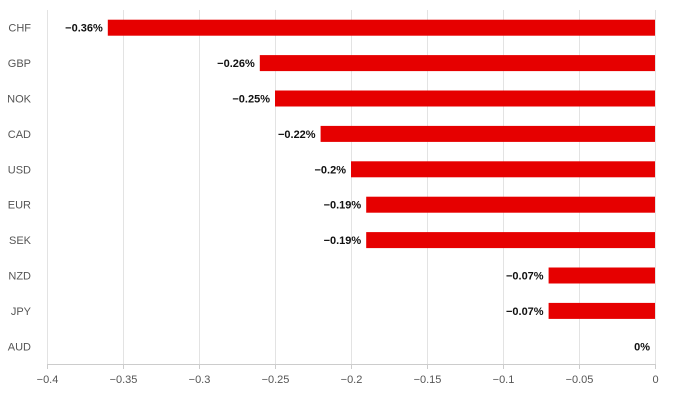  Describe the element at coordinates (428, 380) in the screenshot. I see `x-tick-label: −0.15` at that location.